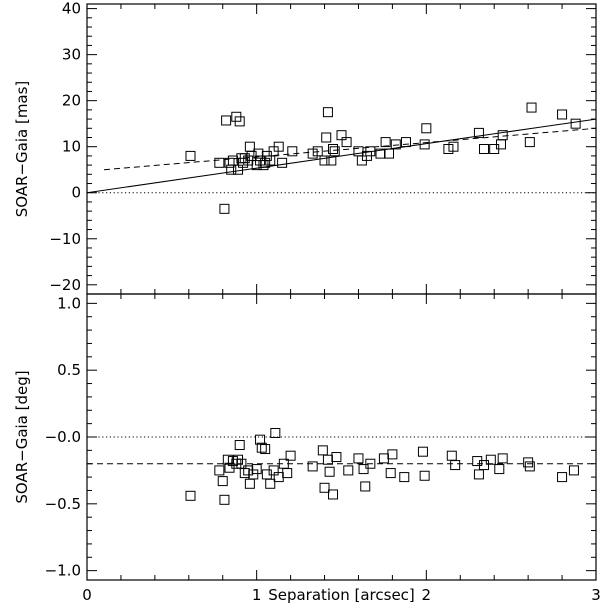  What do you see at coordinates (63, 571) in the screenshot?
I see `y-tick-label: −1.0` at bounding box center [63, 571].